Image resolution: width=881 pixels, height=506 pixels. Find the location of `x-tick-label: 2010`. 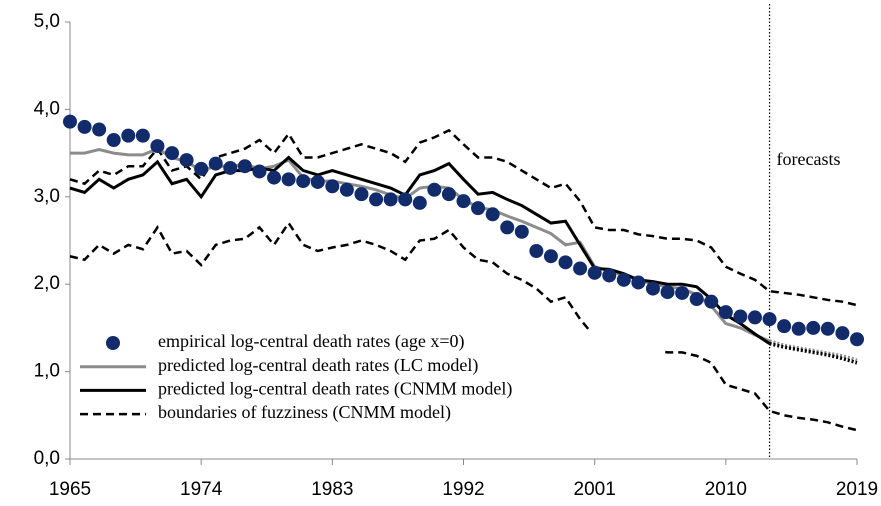

x-tick-label: 2010 is located at coordinates (726, 489).